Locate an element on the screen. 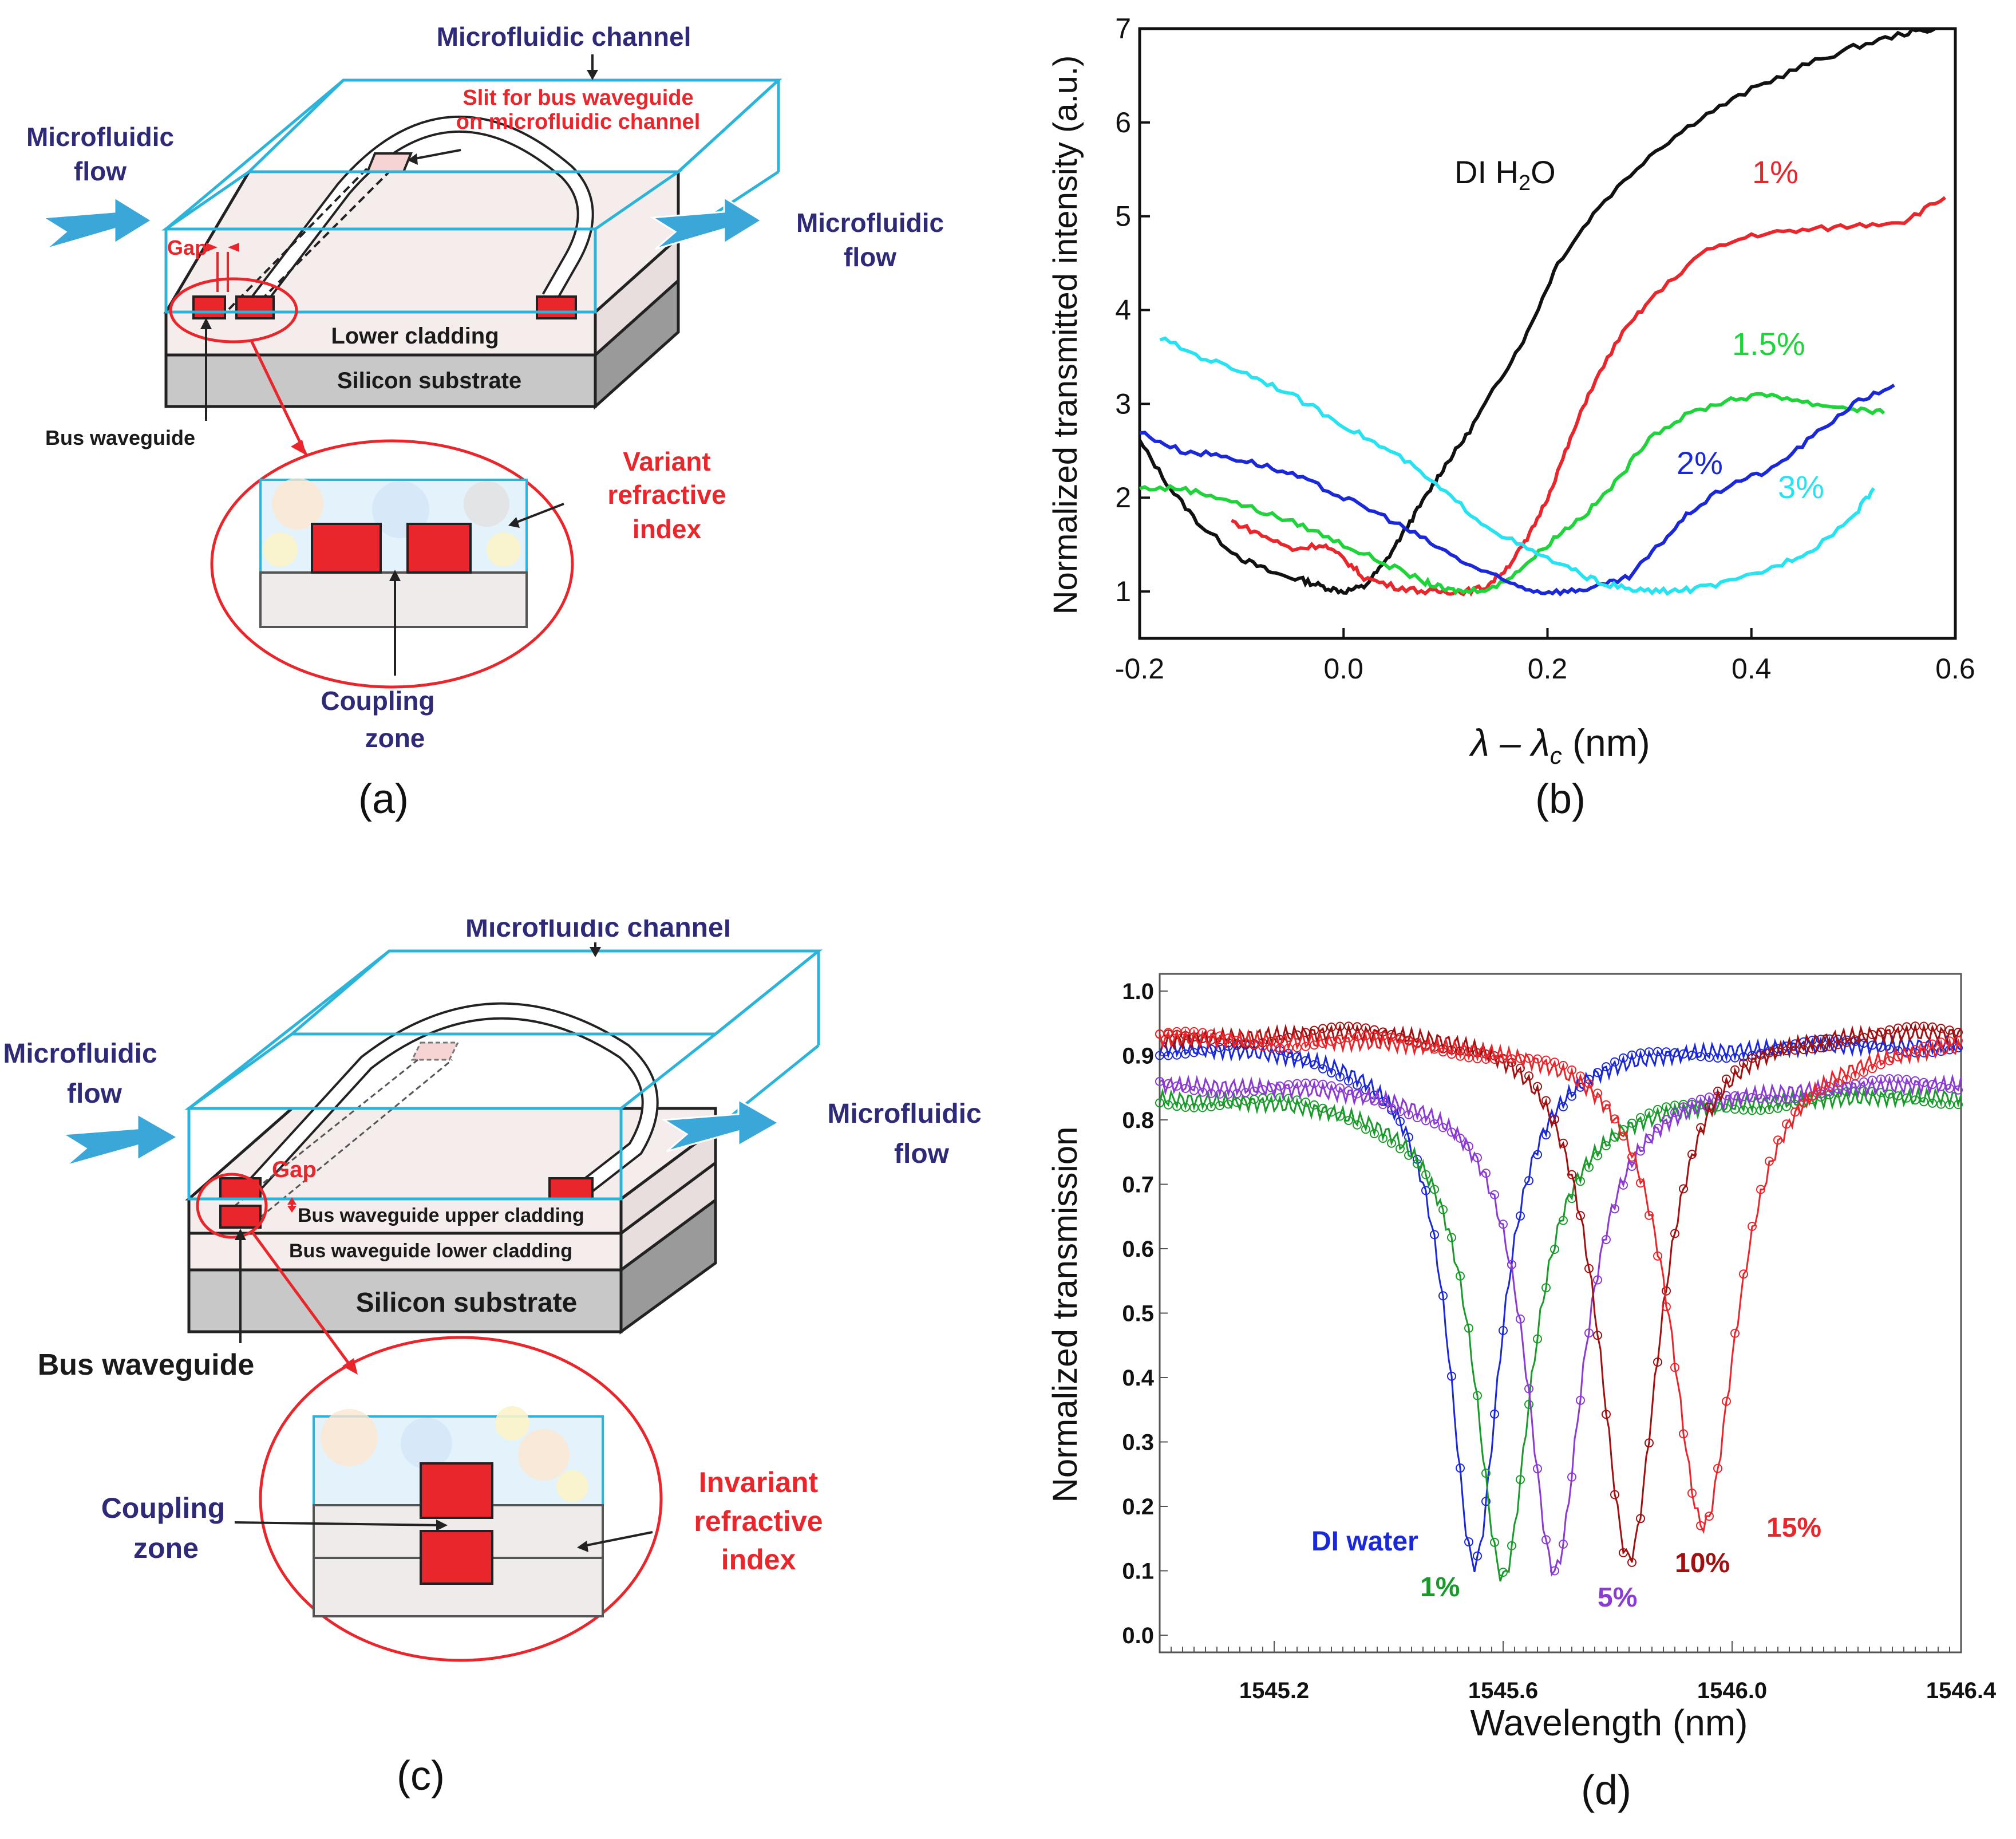 Image resolution: width=2016 pixels, height=1839 pixels. y-tick-label: 0.3 is located at coordinates (1138, 1442).